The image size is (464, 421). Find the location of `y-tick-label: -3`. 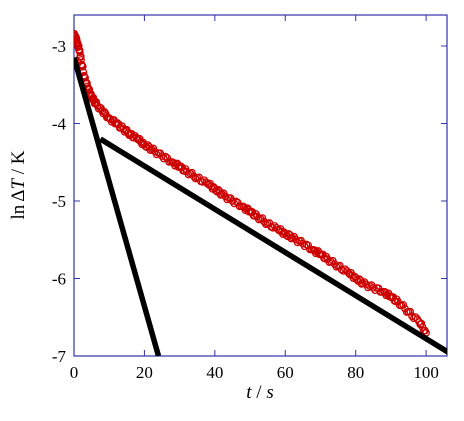

y-tick-label: -3 is located at coordinates (59, 46).